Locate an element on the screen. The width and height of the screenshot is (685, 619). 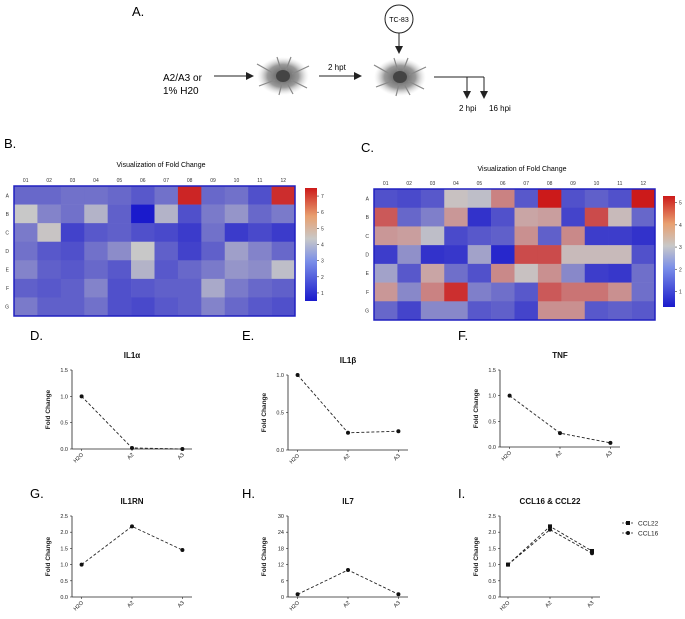
column-label: 07 is located at coordinates (526, 184).